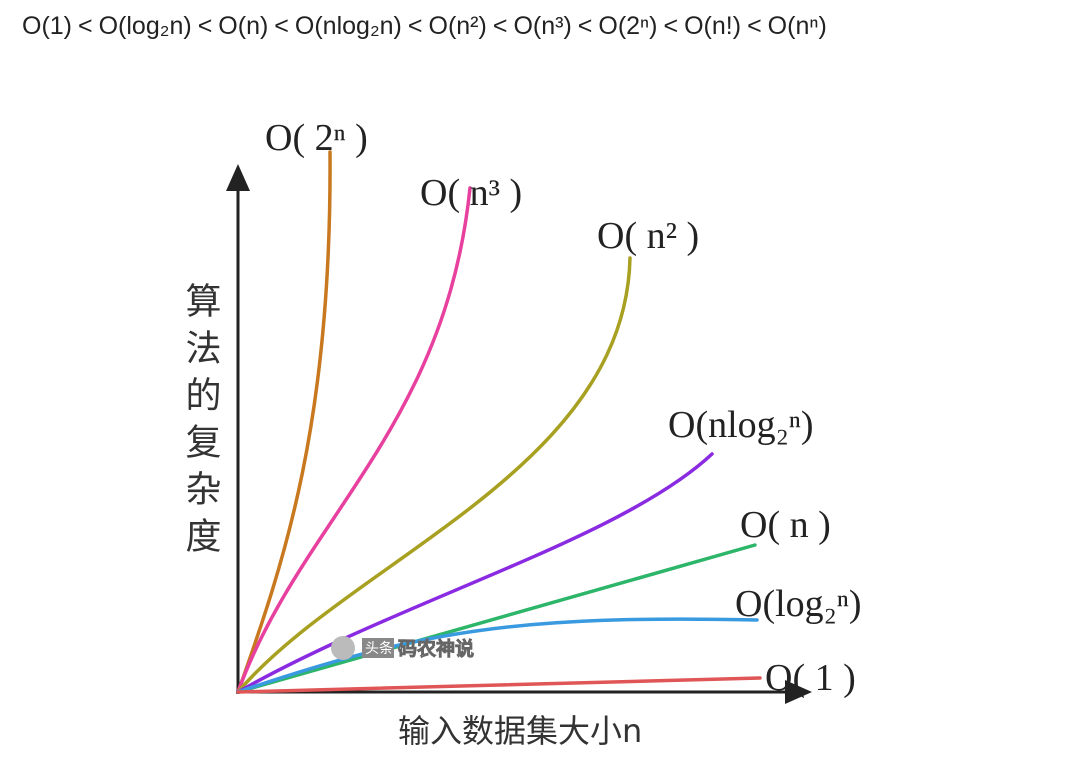  I want to click on complexity-term: O(nlog₂n), so click(348, 26).